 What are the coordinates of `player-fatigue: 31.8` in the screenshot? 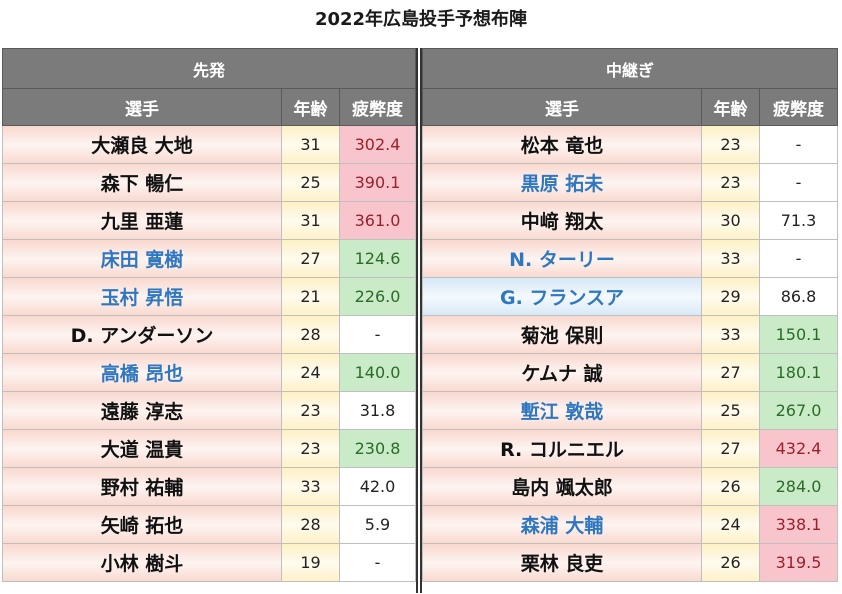 It's located at (377, 410).